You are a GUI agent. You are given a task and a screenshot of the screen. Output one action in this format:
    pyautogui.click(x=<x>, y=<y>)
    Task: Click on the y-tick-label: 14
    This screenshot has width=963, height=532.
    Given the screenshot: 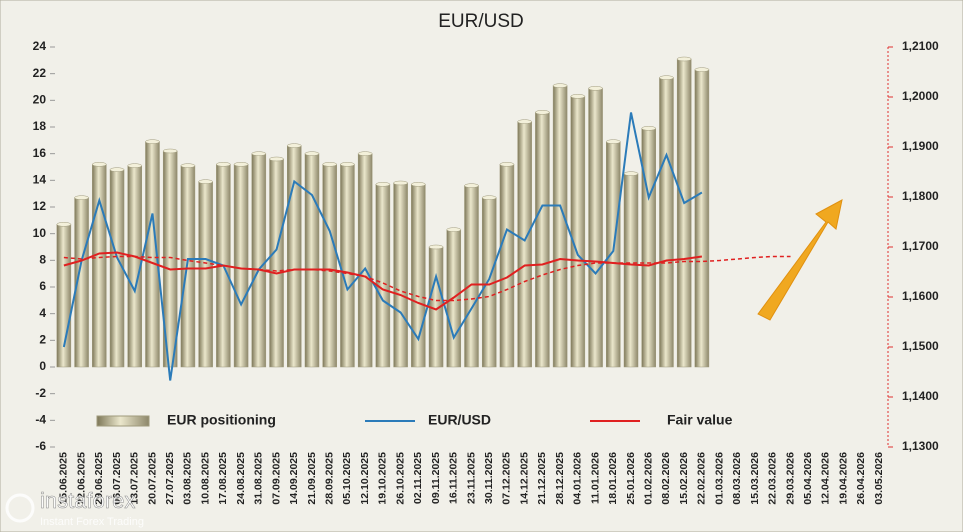 What is the action you would take?
    pyautogui.click(x=40, y=180)
    